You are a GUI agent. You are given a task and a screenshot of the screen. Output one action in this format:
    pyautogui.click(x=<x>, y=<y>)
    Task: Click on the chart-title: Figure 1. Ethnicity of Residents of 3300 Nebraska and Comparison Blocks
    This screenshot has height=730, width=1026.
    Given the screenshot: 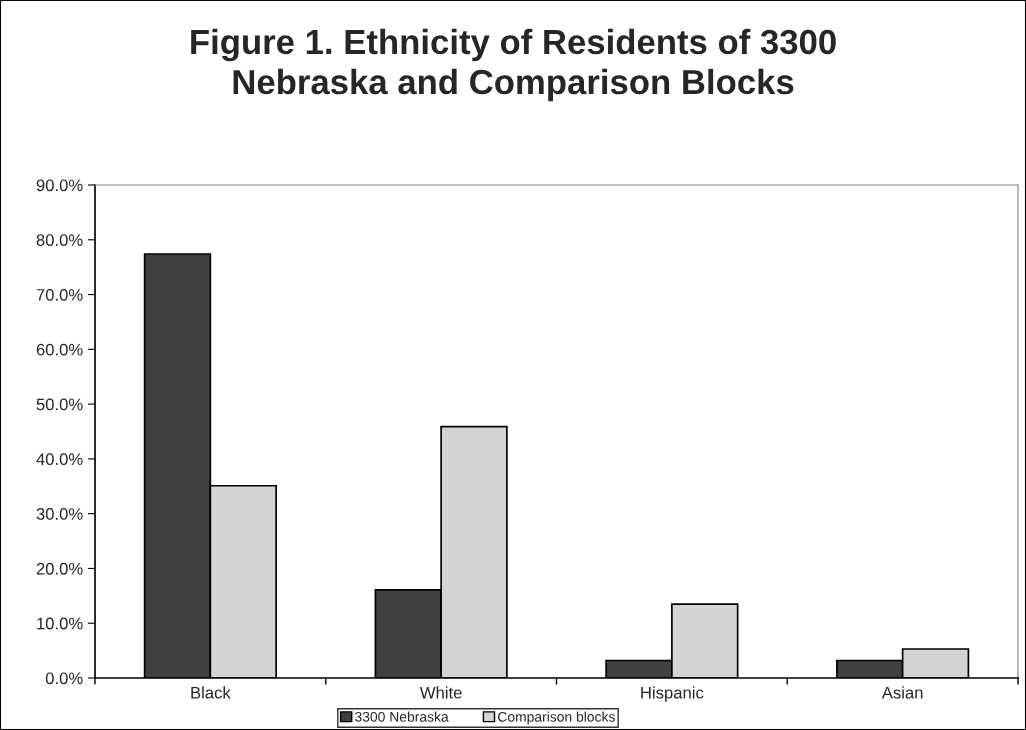 What is the action you would take?
    pyautogui.click(x=513, y=65)
    